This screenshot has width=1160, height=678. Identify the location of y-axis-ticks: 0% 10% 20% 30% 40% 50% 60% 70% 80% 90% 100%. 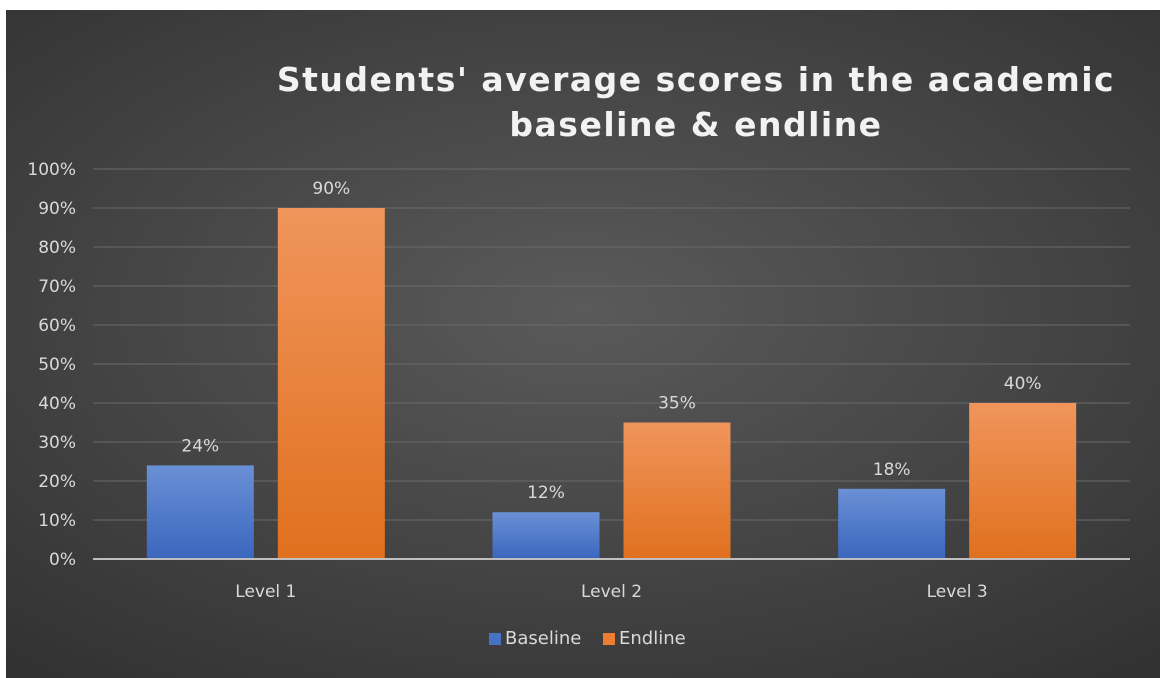
(51, 365).